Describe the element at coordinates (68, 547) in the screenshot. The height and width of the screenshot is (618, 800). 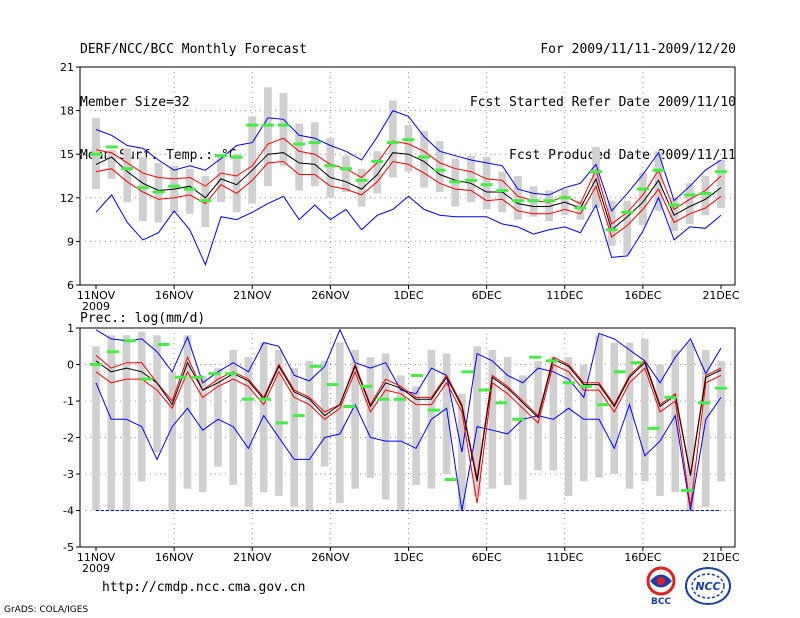
I see `y-tick-label: -5` at that location.